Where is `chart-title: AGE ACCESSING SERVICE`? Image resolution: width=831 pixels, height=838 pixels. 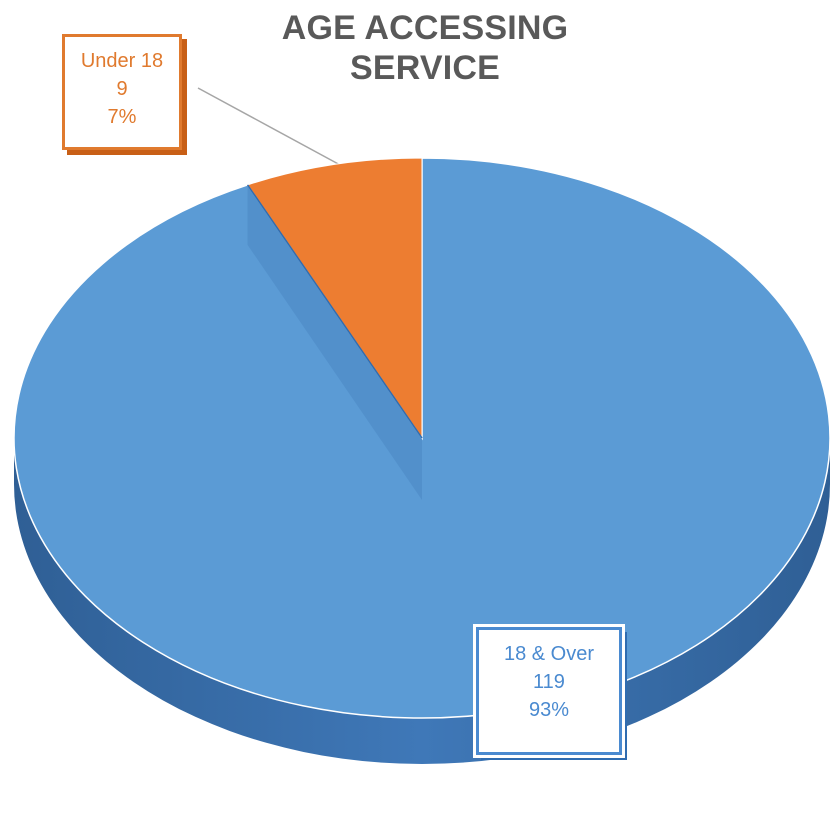 chart-title: AGE ACCESSING SERVICE is located at coordinates (425, 48).